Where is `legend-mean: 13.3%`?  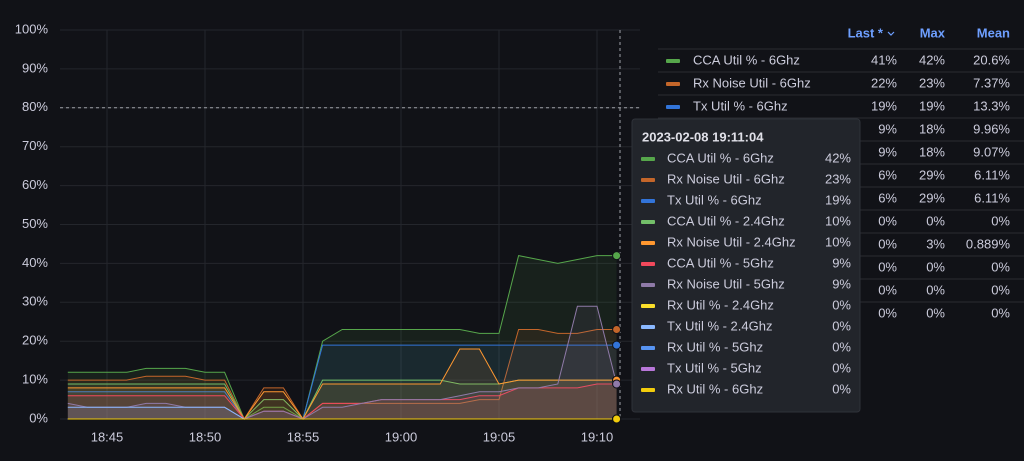 legend-mean: 13.3% is located at coordinates (991, 105).